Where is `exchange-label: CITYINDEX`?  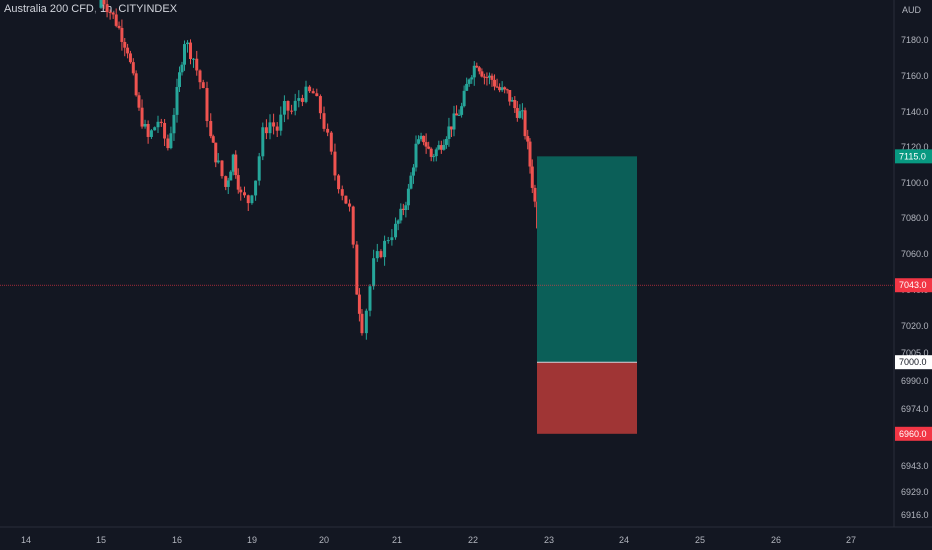 exchange-label: CITYINDEX is located at coordinates (148, 9).